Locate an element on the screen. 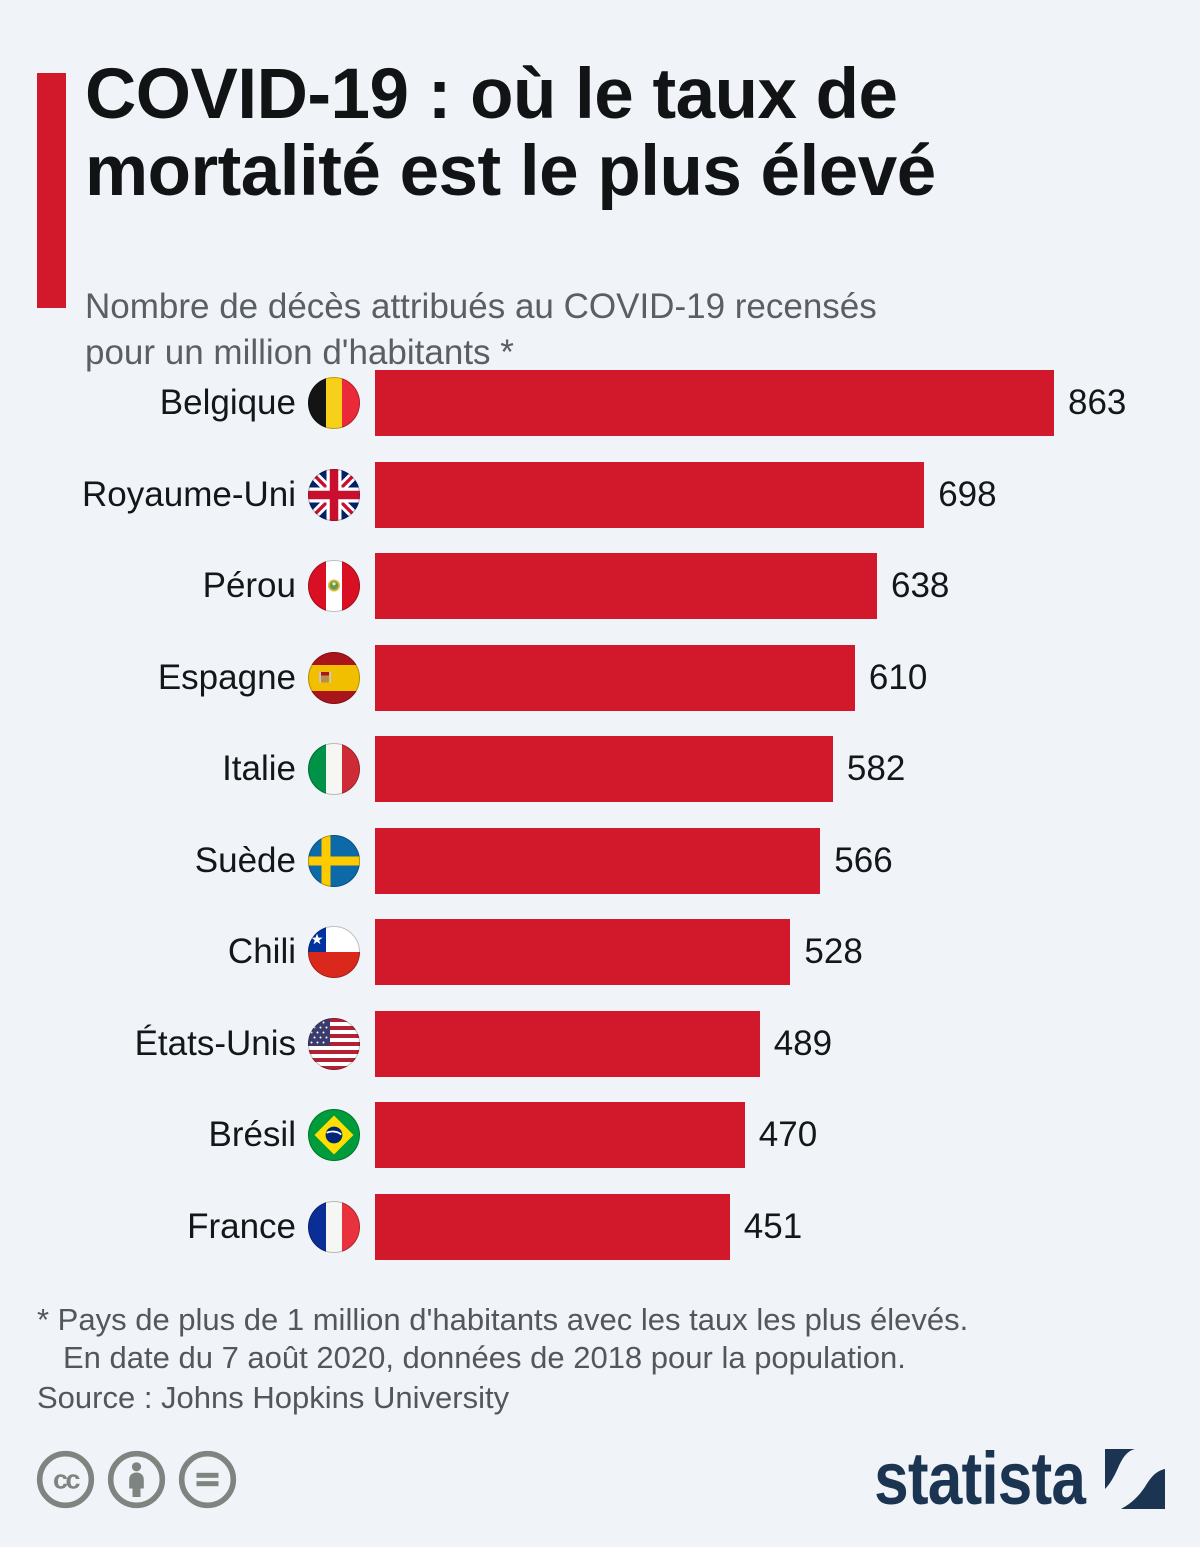 The width and height of the screenshot is (1200, 1547). statista-glyph-icon is located at coordinates (1135, 1479).